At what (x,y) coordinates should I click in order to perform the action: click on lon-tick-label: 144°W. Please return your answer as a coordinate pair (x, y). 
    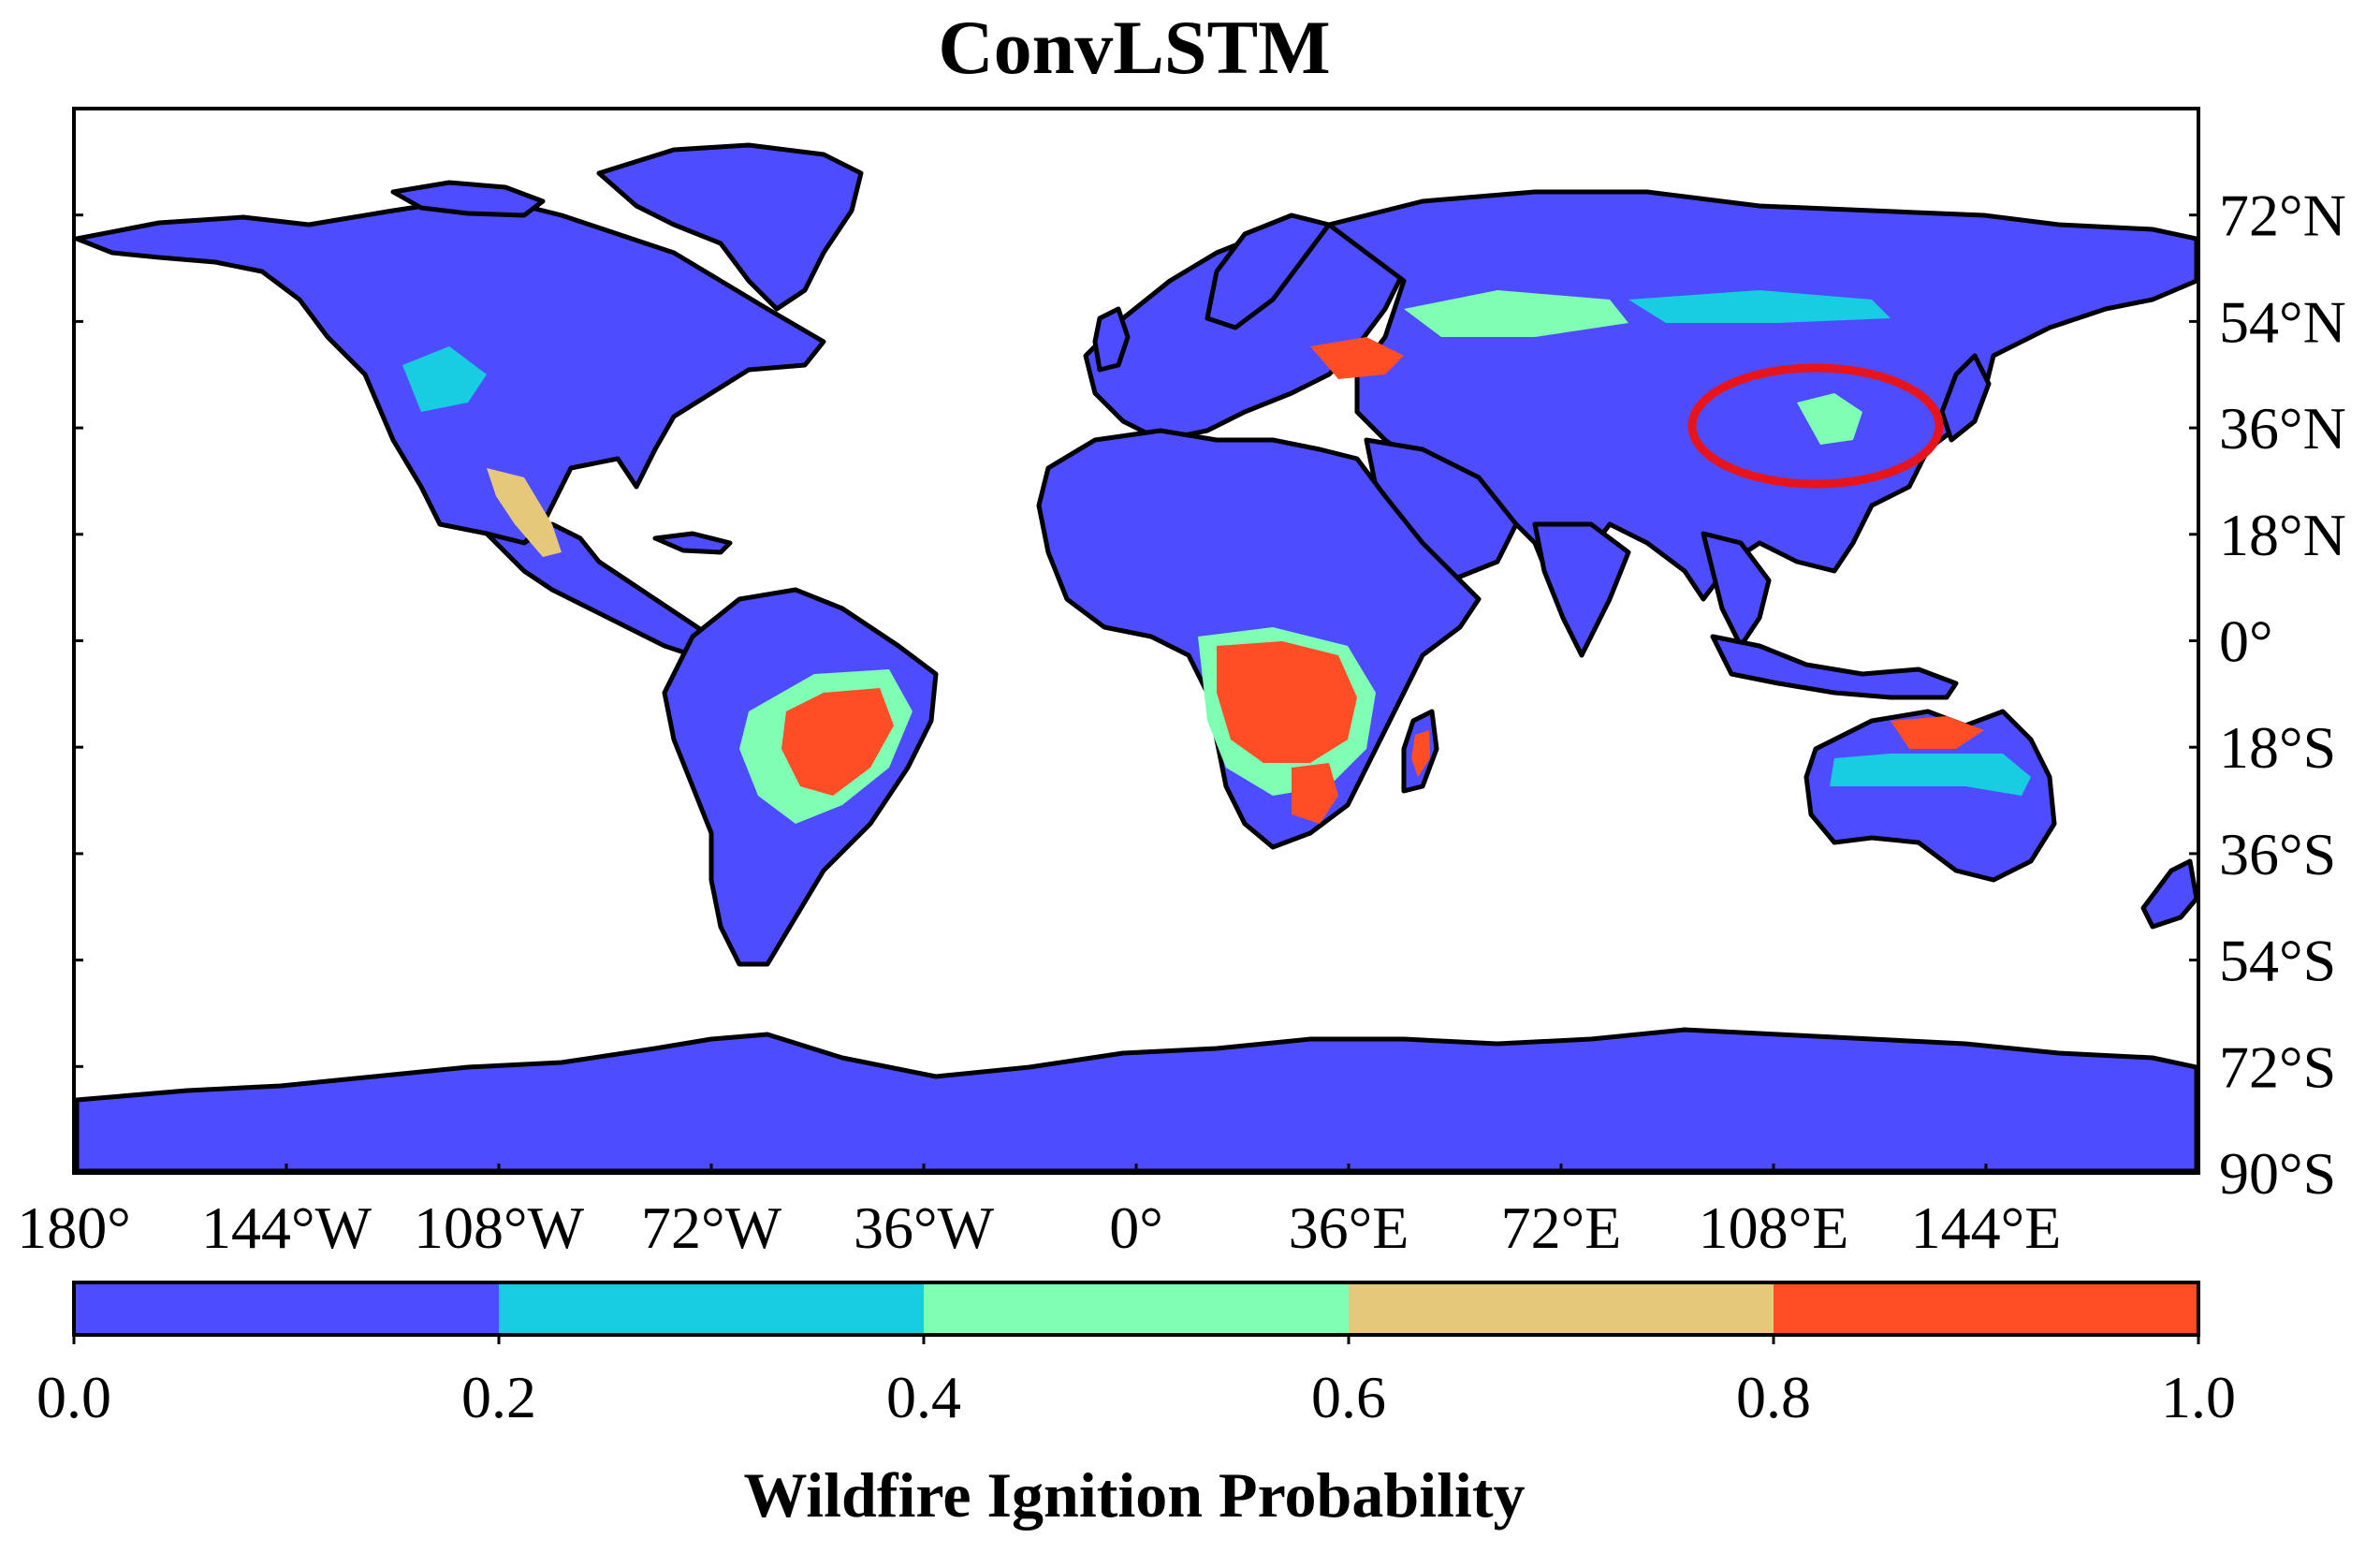
    Looking at the image, I should click on (286, 1228).